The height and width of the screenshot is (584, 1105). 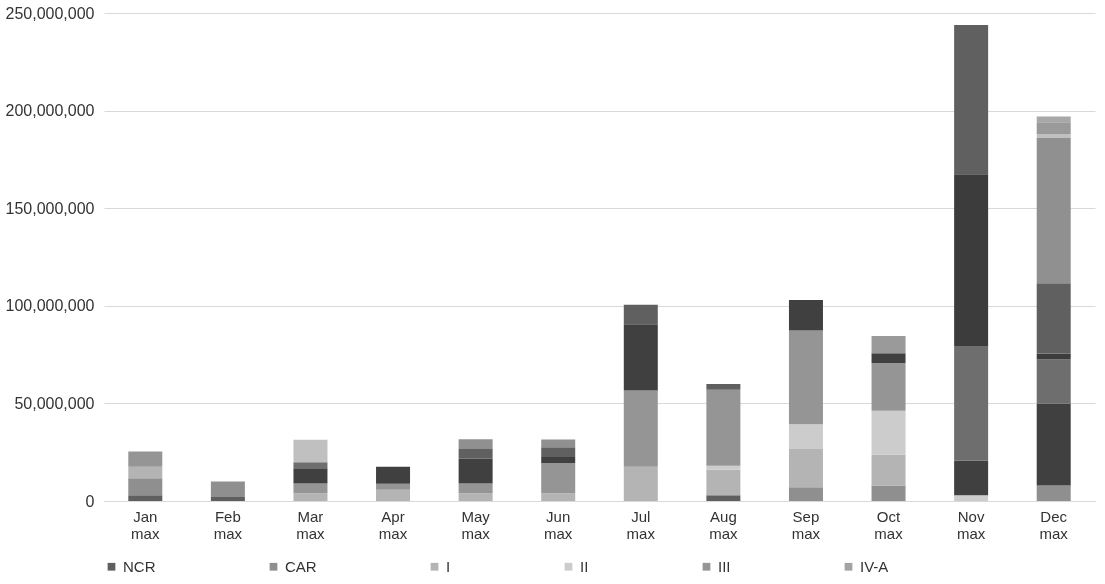 What do you see at coordinates (50, 111) in the screenshot?
I see `y-tick-label: 200,000,000` at bounding box center [50, 111].